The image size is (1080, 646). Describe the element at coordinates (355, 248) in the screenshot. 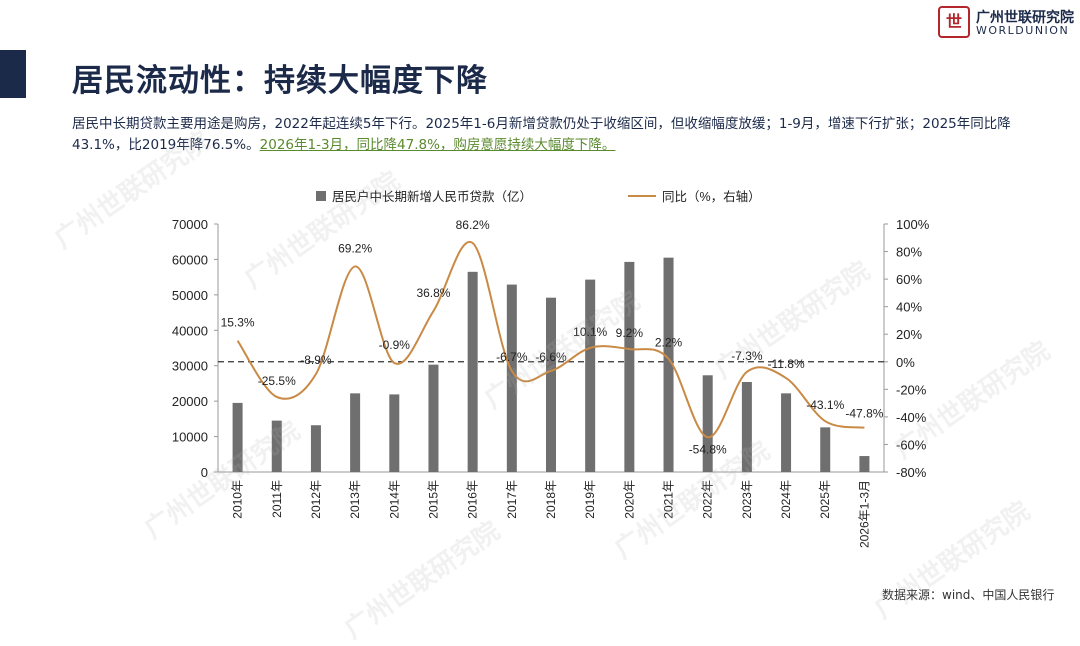

I see `line-data-label: 69.2%` at that location.